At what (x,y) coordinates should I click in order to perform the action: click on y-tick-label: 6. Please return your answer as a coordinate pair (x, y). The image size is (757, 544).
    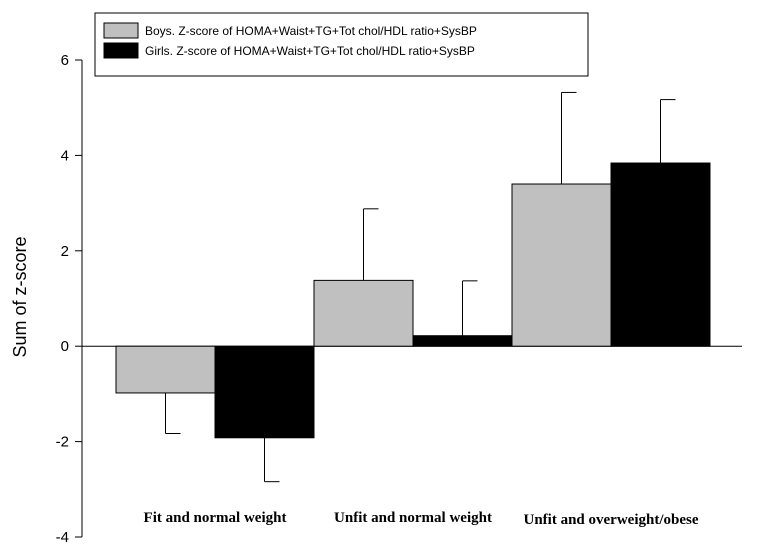
    Looking at the image, I should click on (65, 60).